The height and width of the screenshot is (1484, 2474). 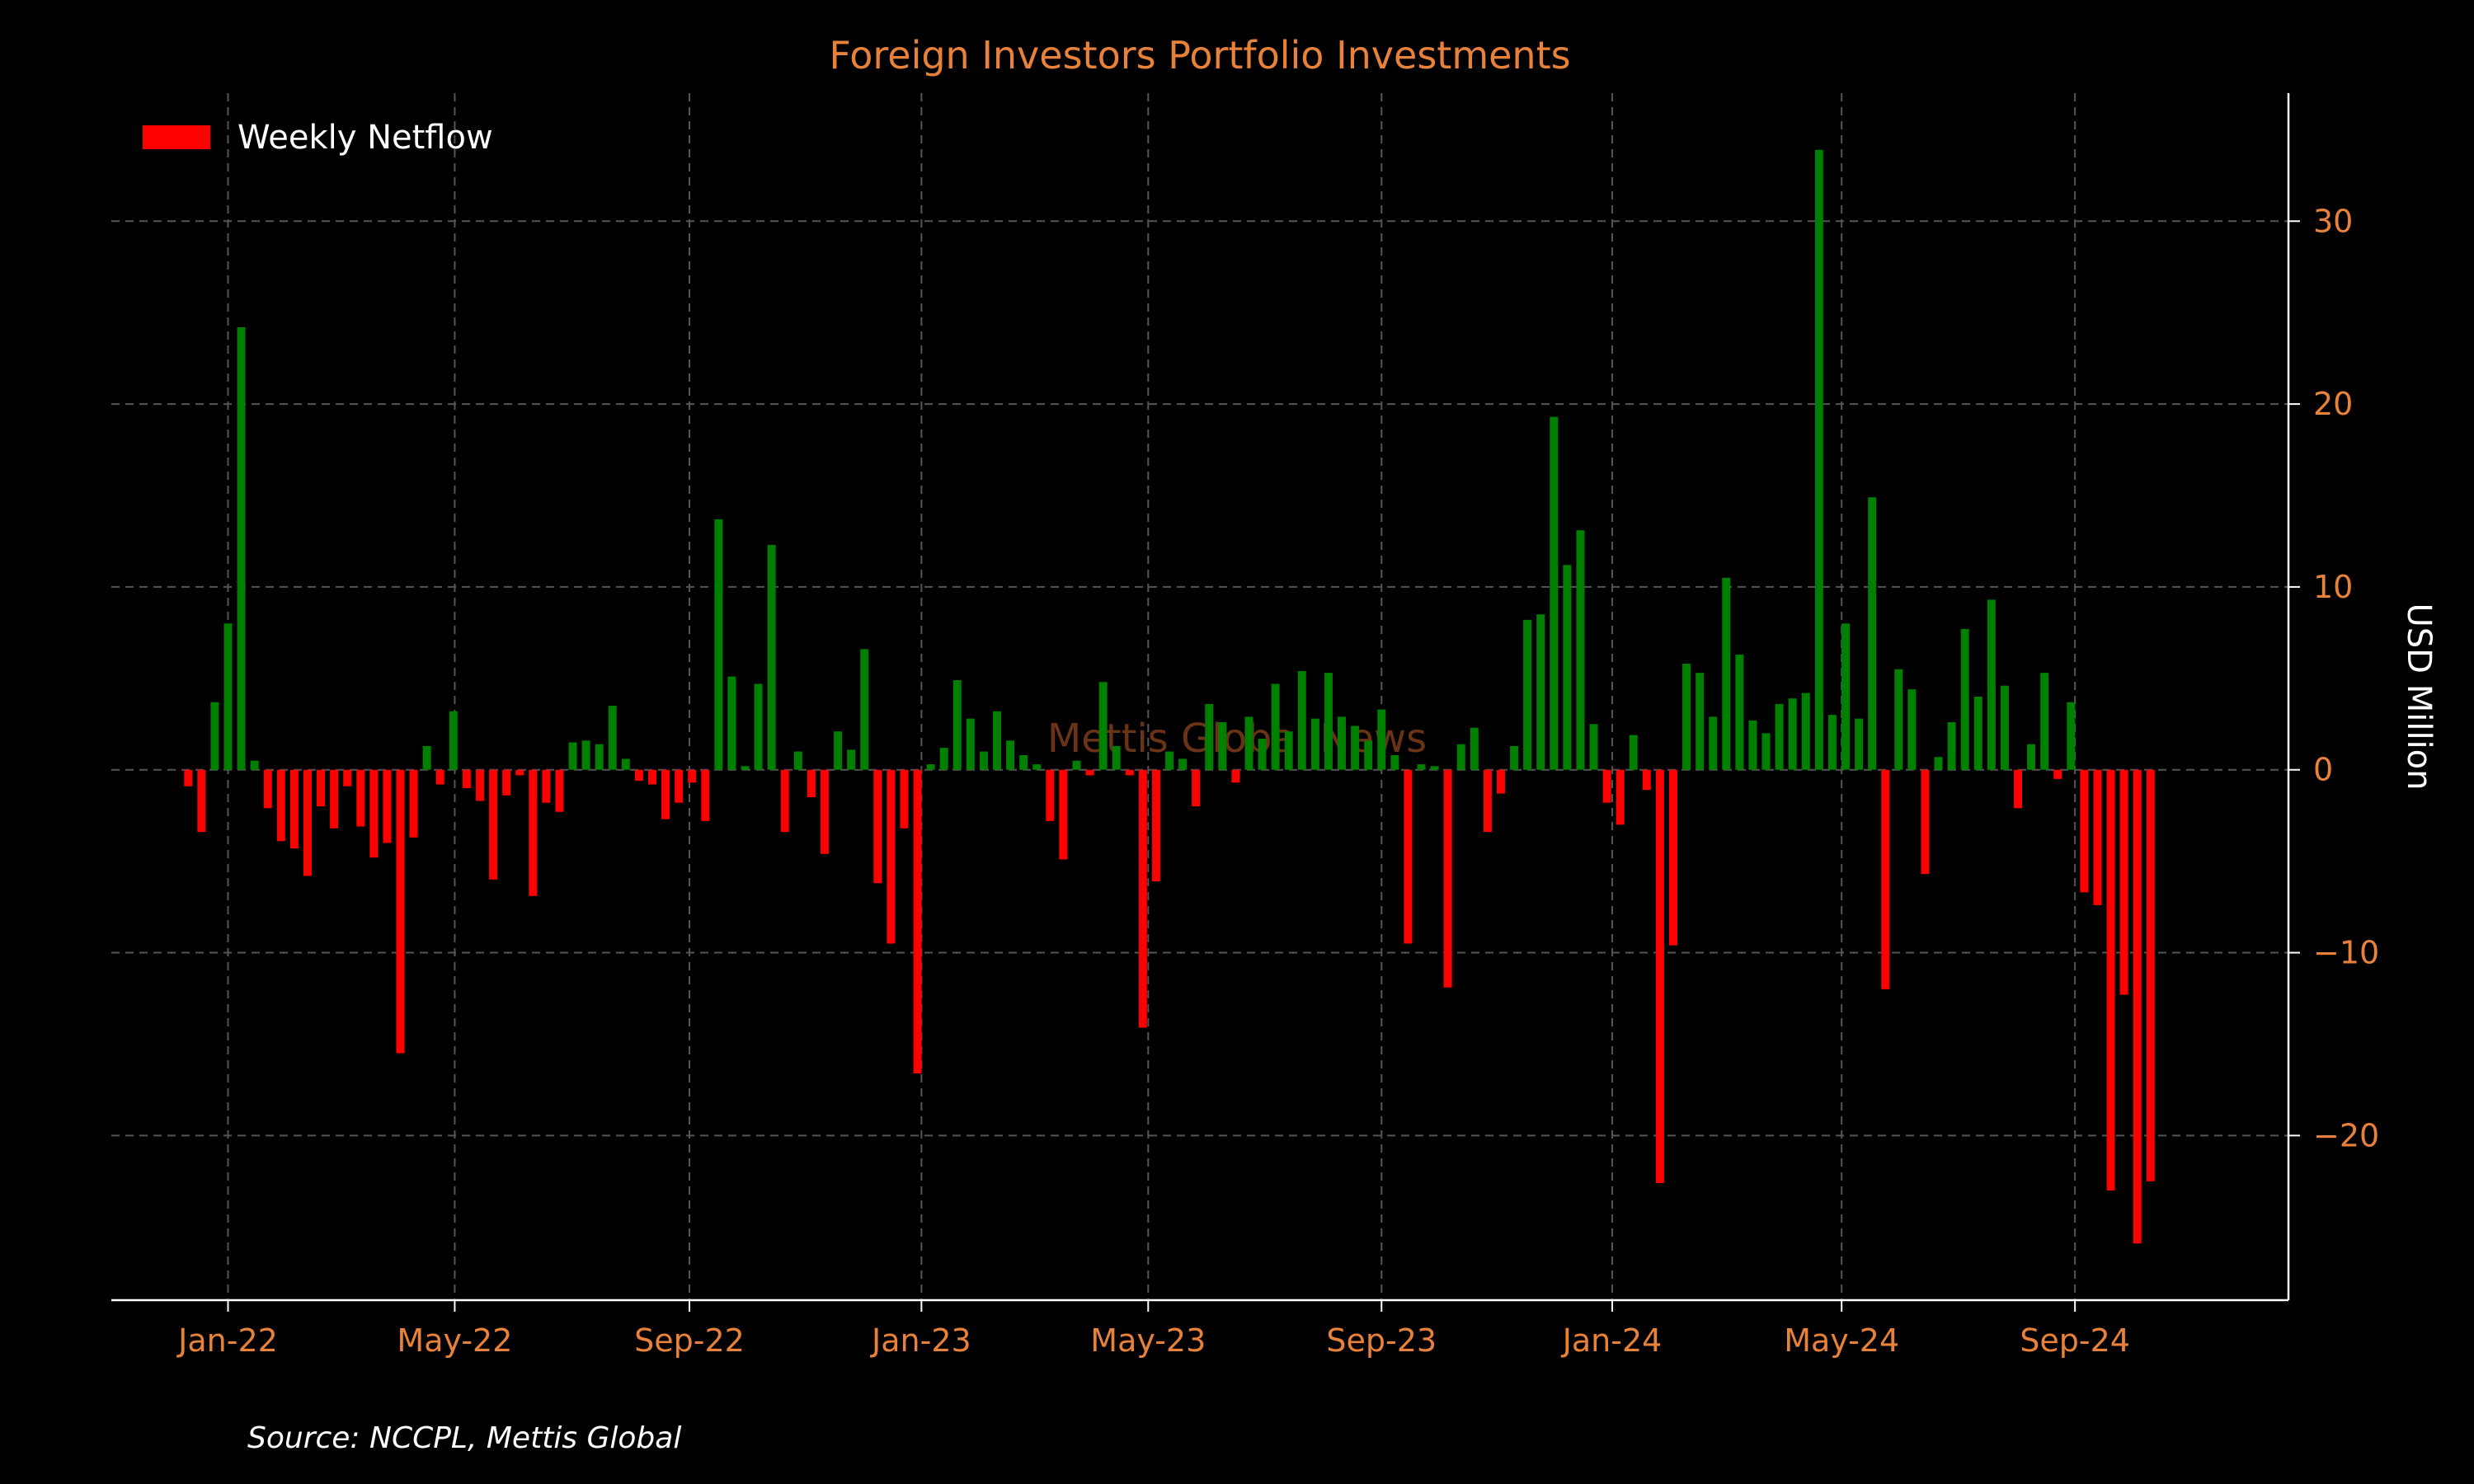 I want to click on y-tick-label: −20, so click(x=2346, y=1135).